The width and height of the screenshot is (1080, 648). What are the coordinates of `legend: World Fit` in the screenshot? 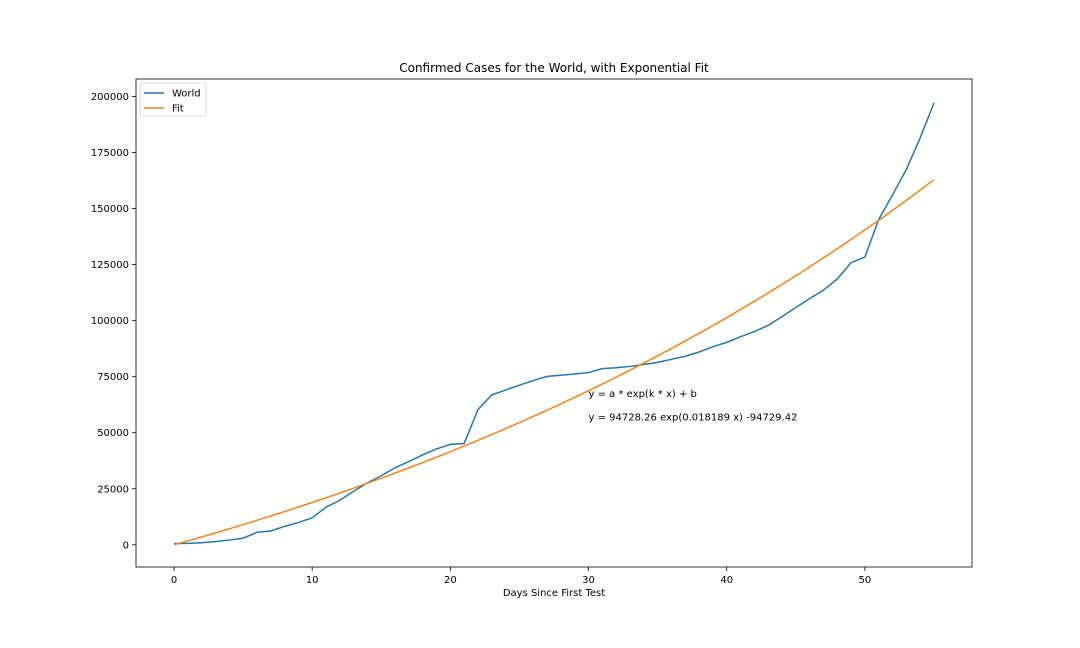 It's located at (173, 99).